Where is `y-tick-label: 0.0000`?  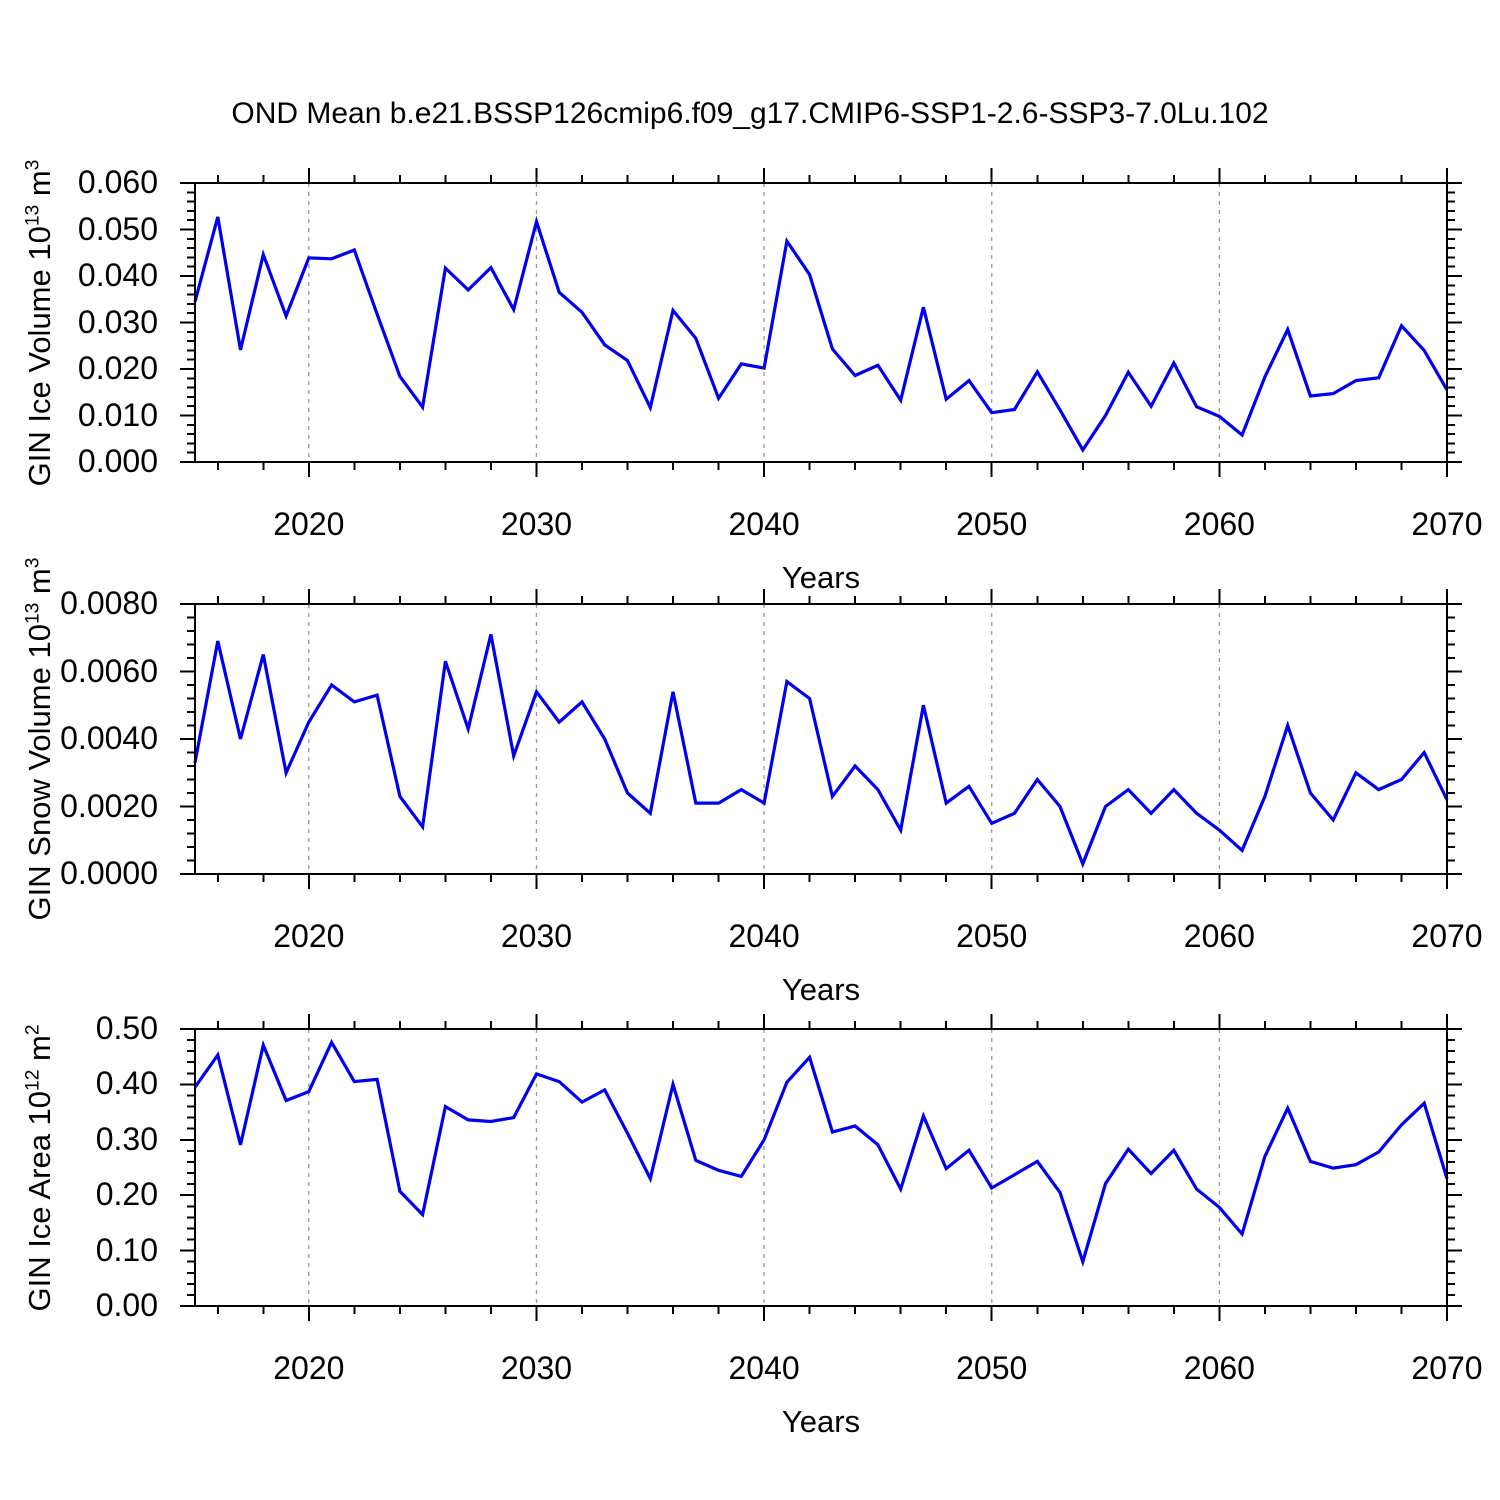 y-tick-label: 0.0000 is located at coordinates (109, 873).